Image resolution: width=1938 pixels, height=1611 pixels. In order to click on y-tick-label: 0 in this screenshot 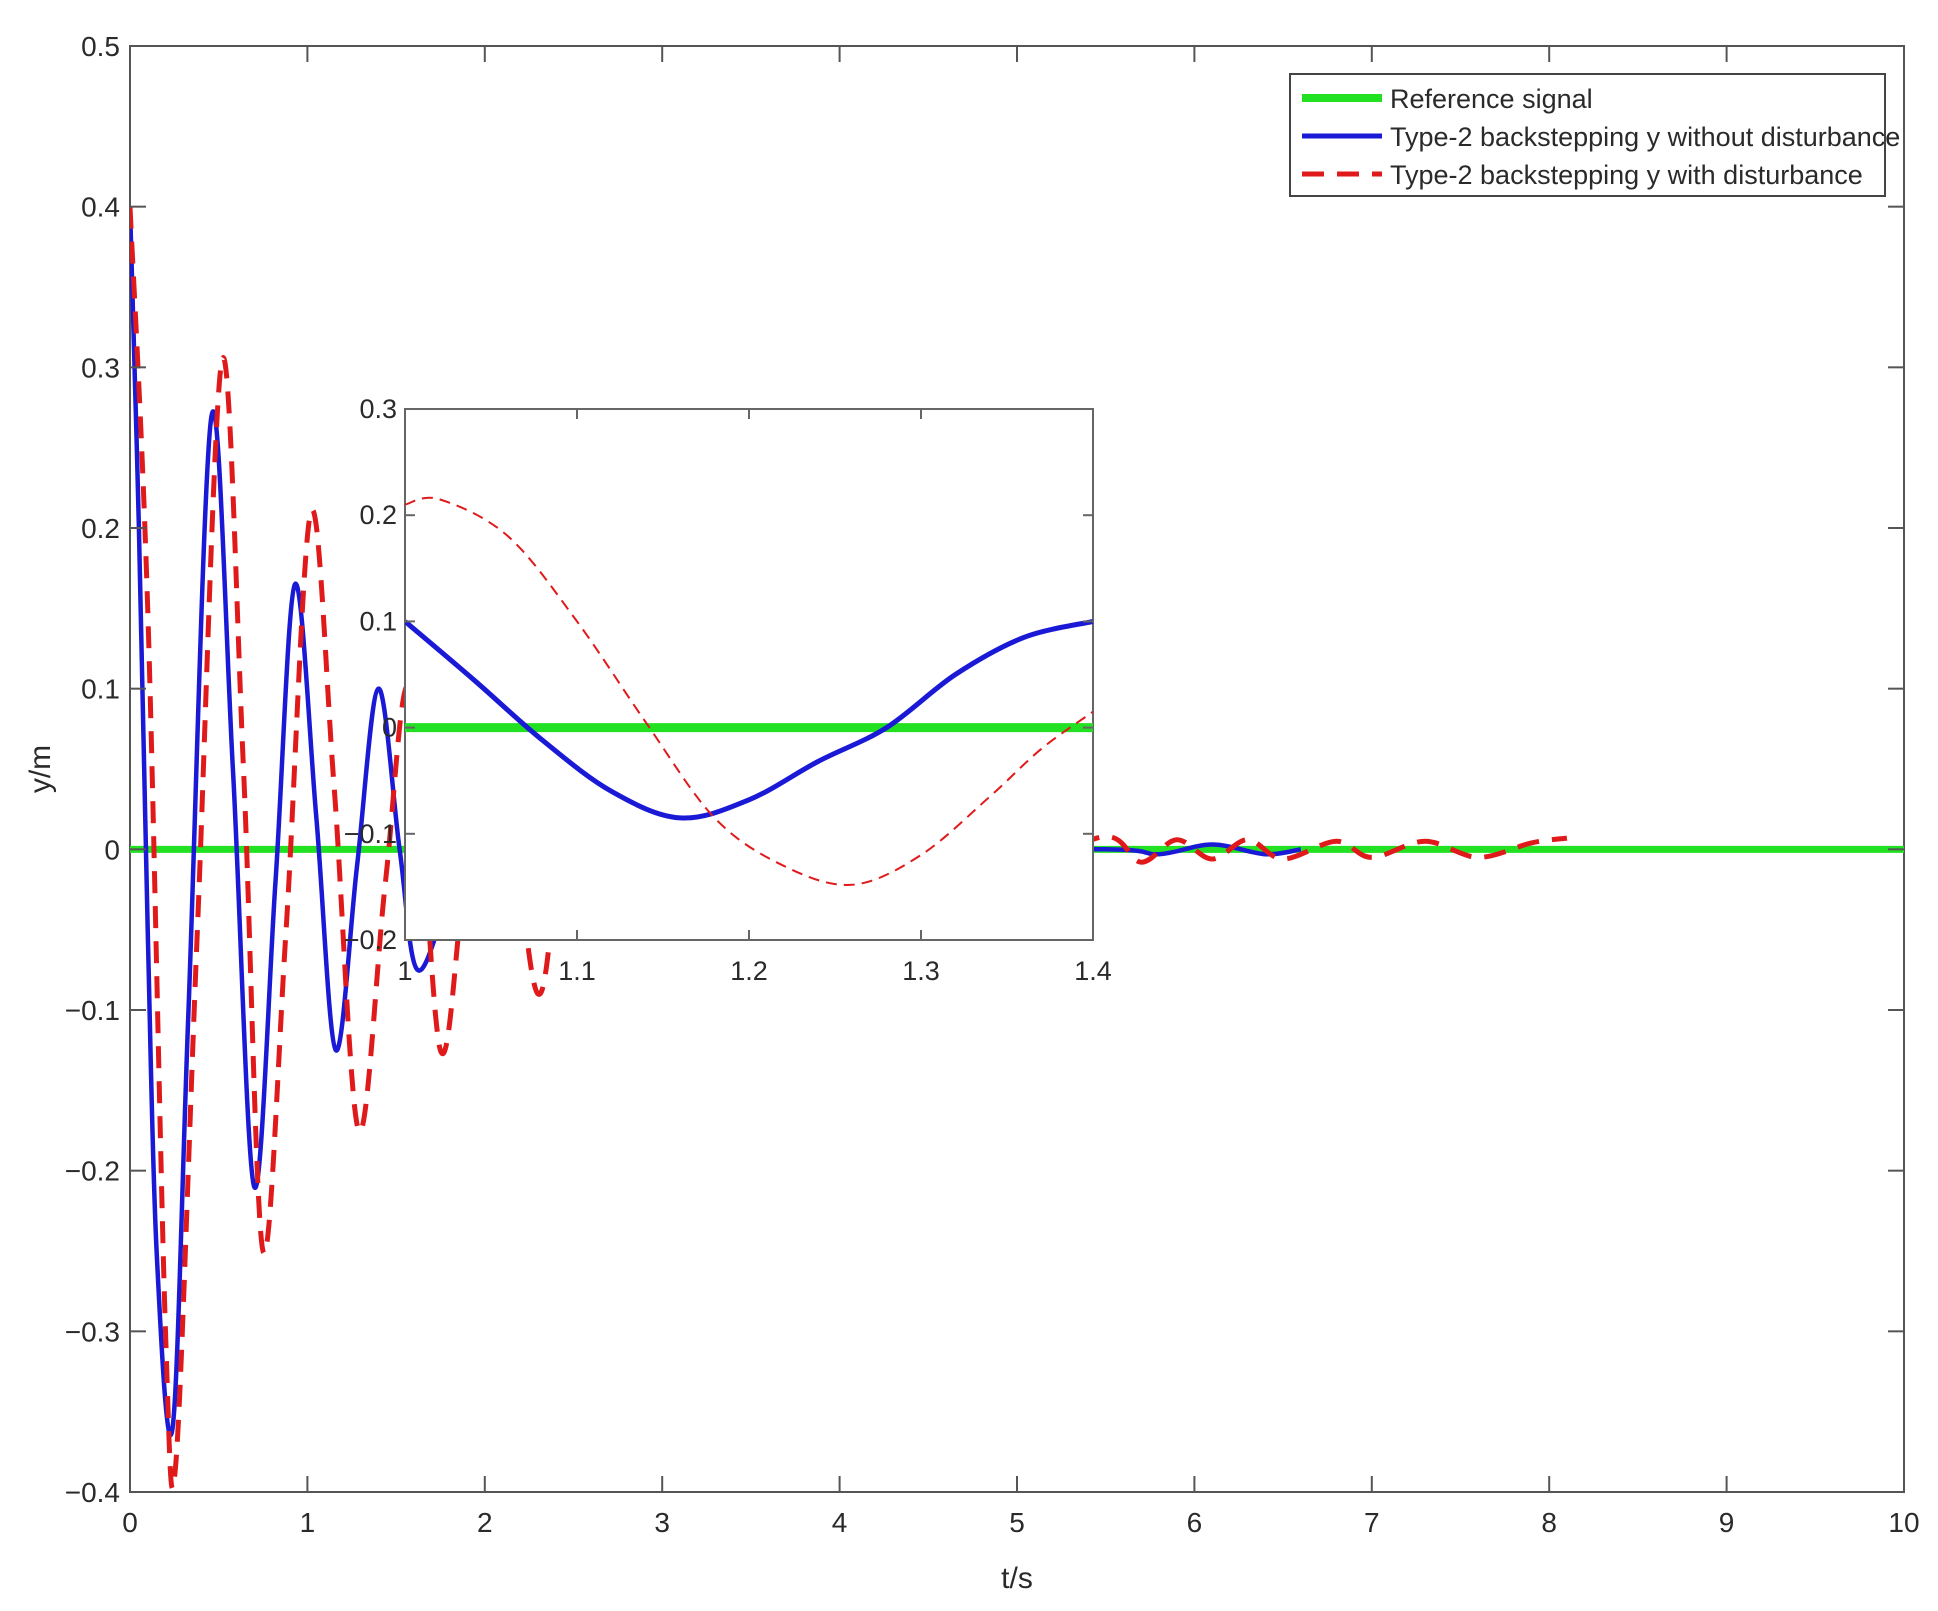, I will do `click(112, 849)`.